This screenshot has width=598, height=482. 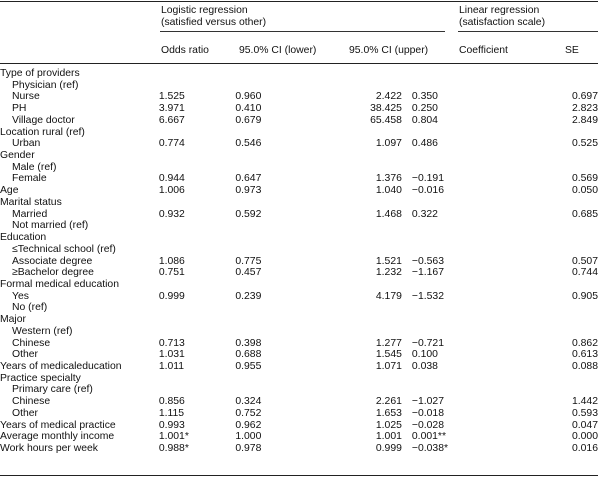 What do you see at coordinates (248, 366) in the screenshot?
I see `ci-lower-cell: 0.955` at bounding box center [248, 366].